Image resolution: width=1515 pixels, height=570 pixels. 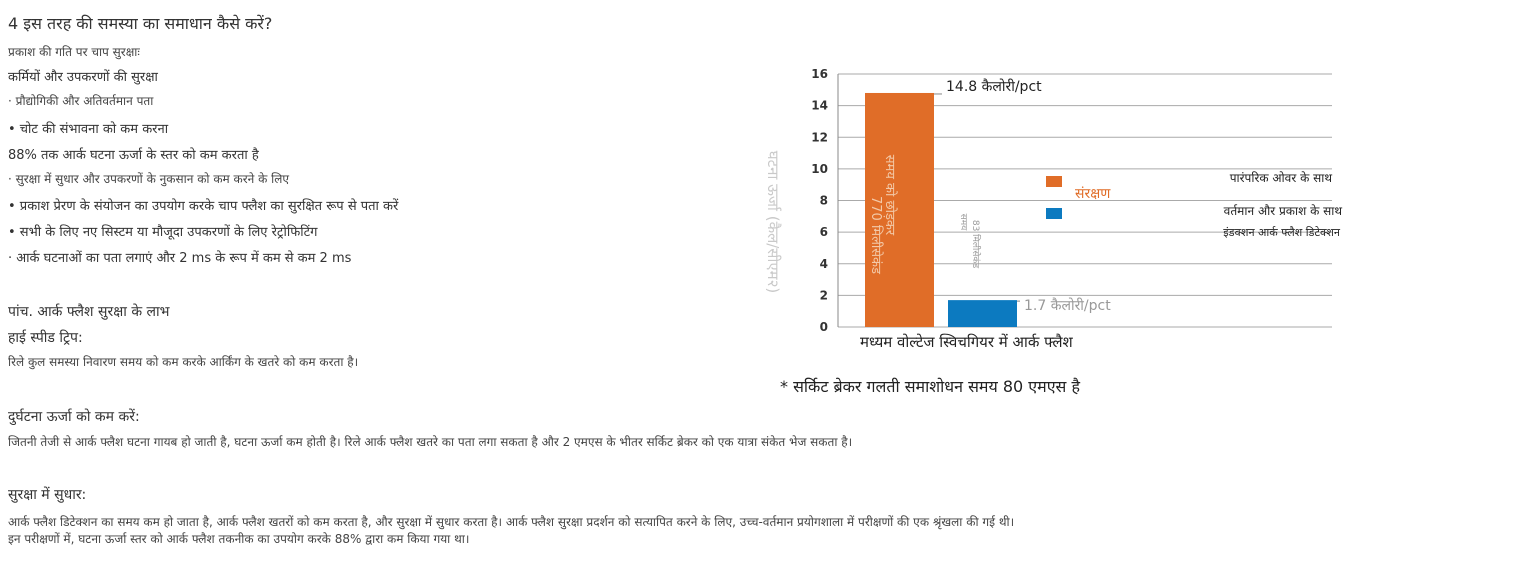 I want to click on y-tick-label: 6, so click(x=824, y=232).